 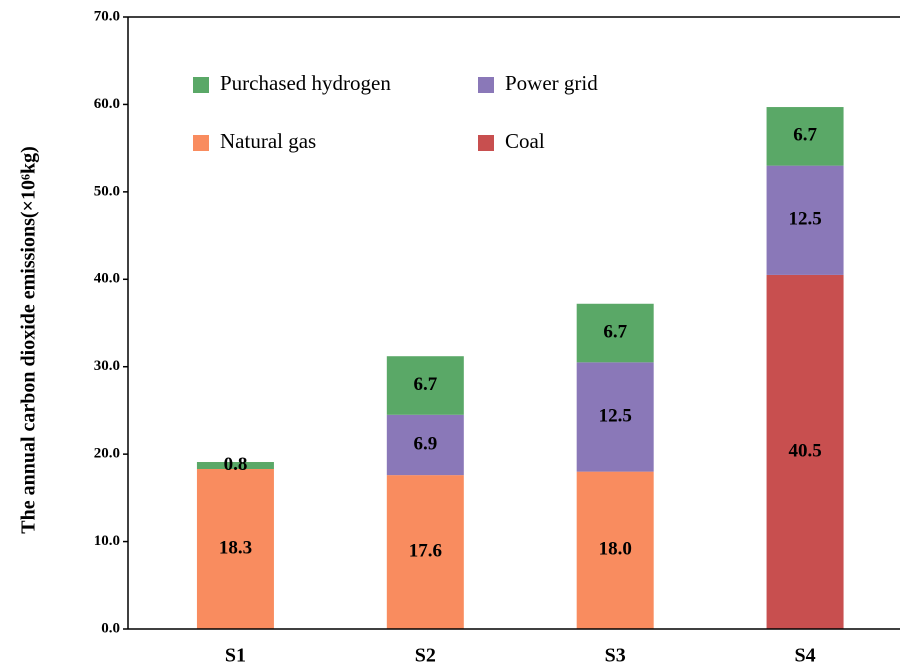 I want to click on value-label: 17.6, so click(x=425, y=550).